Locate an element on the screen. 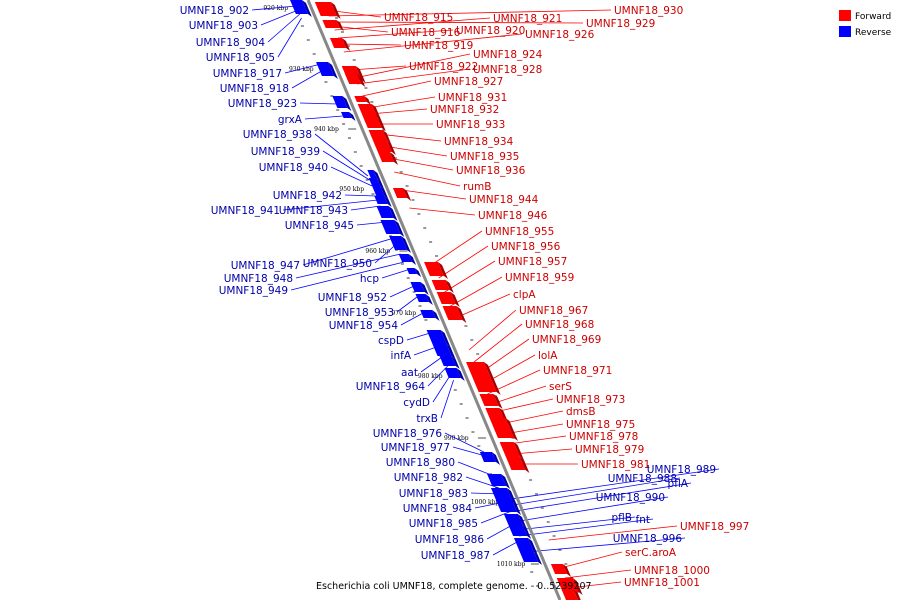 The image size is (900, 600). gene-label-reverse-27: cydD is located at coordinates (416, 403).